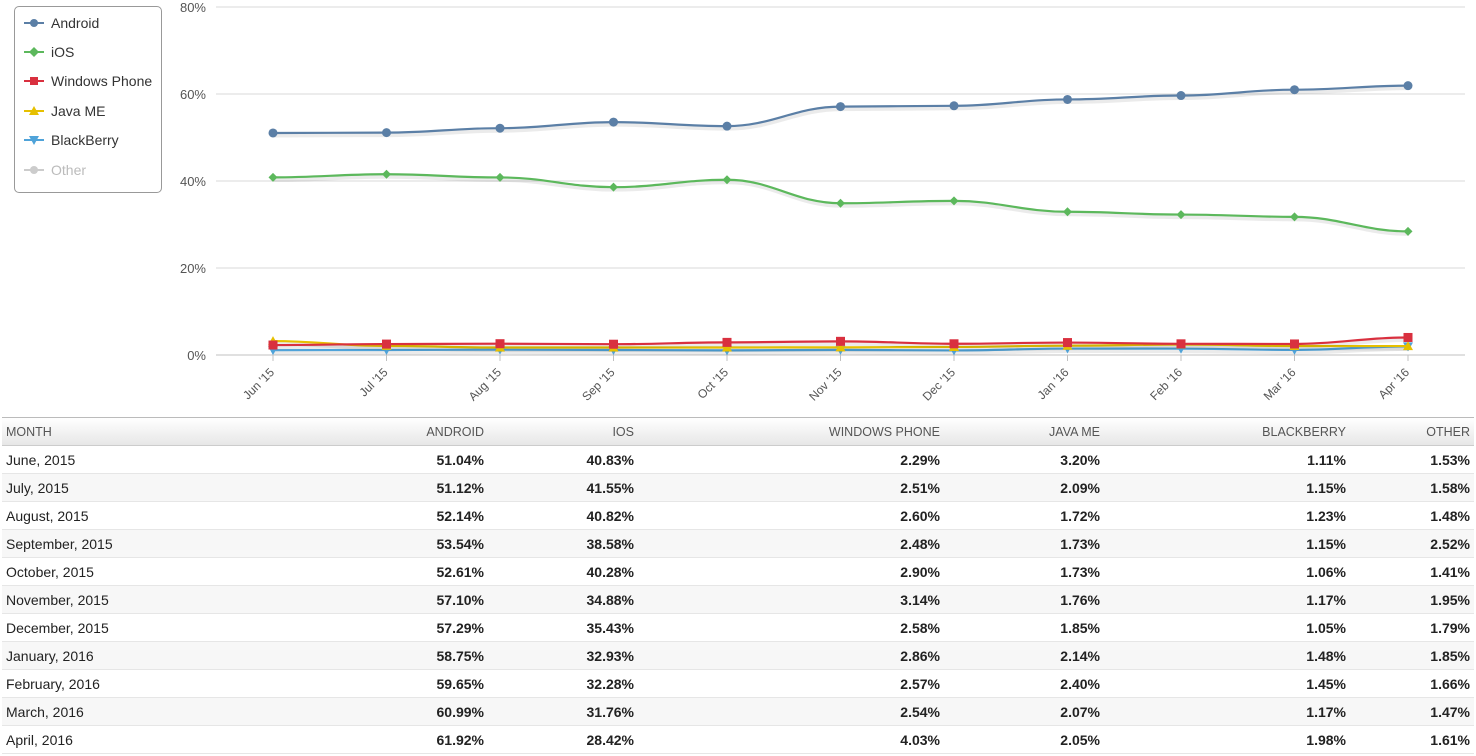 The width and height of the screenshot is (1476, 756). What do you see at coordinates (791, 711) in the screenshot?
I see `cell-windows-phone: 2.54%` at bounding box center [791, 711].